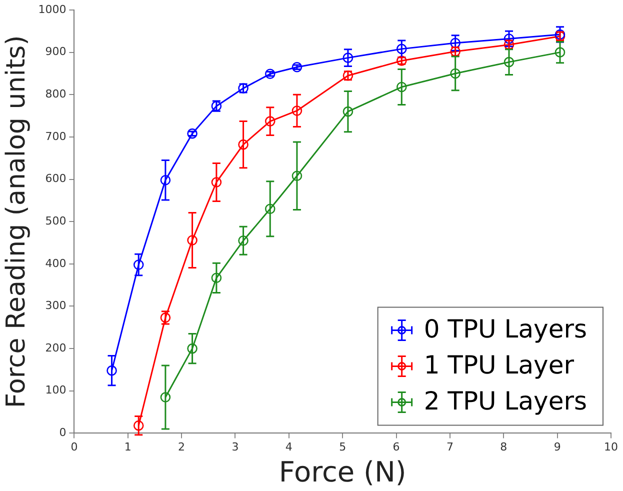  What do you see at coordinates (342, 447) in the screenshot?
I see `x-tick-label: 5` at bounding box center [342, 447].